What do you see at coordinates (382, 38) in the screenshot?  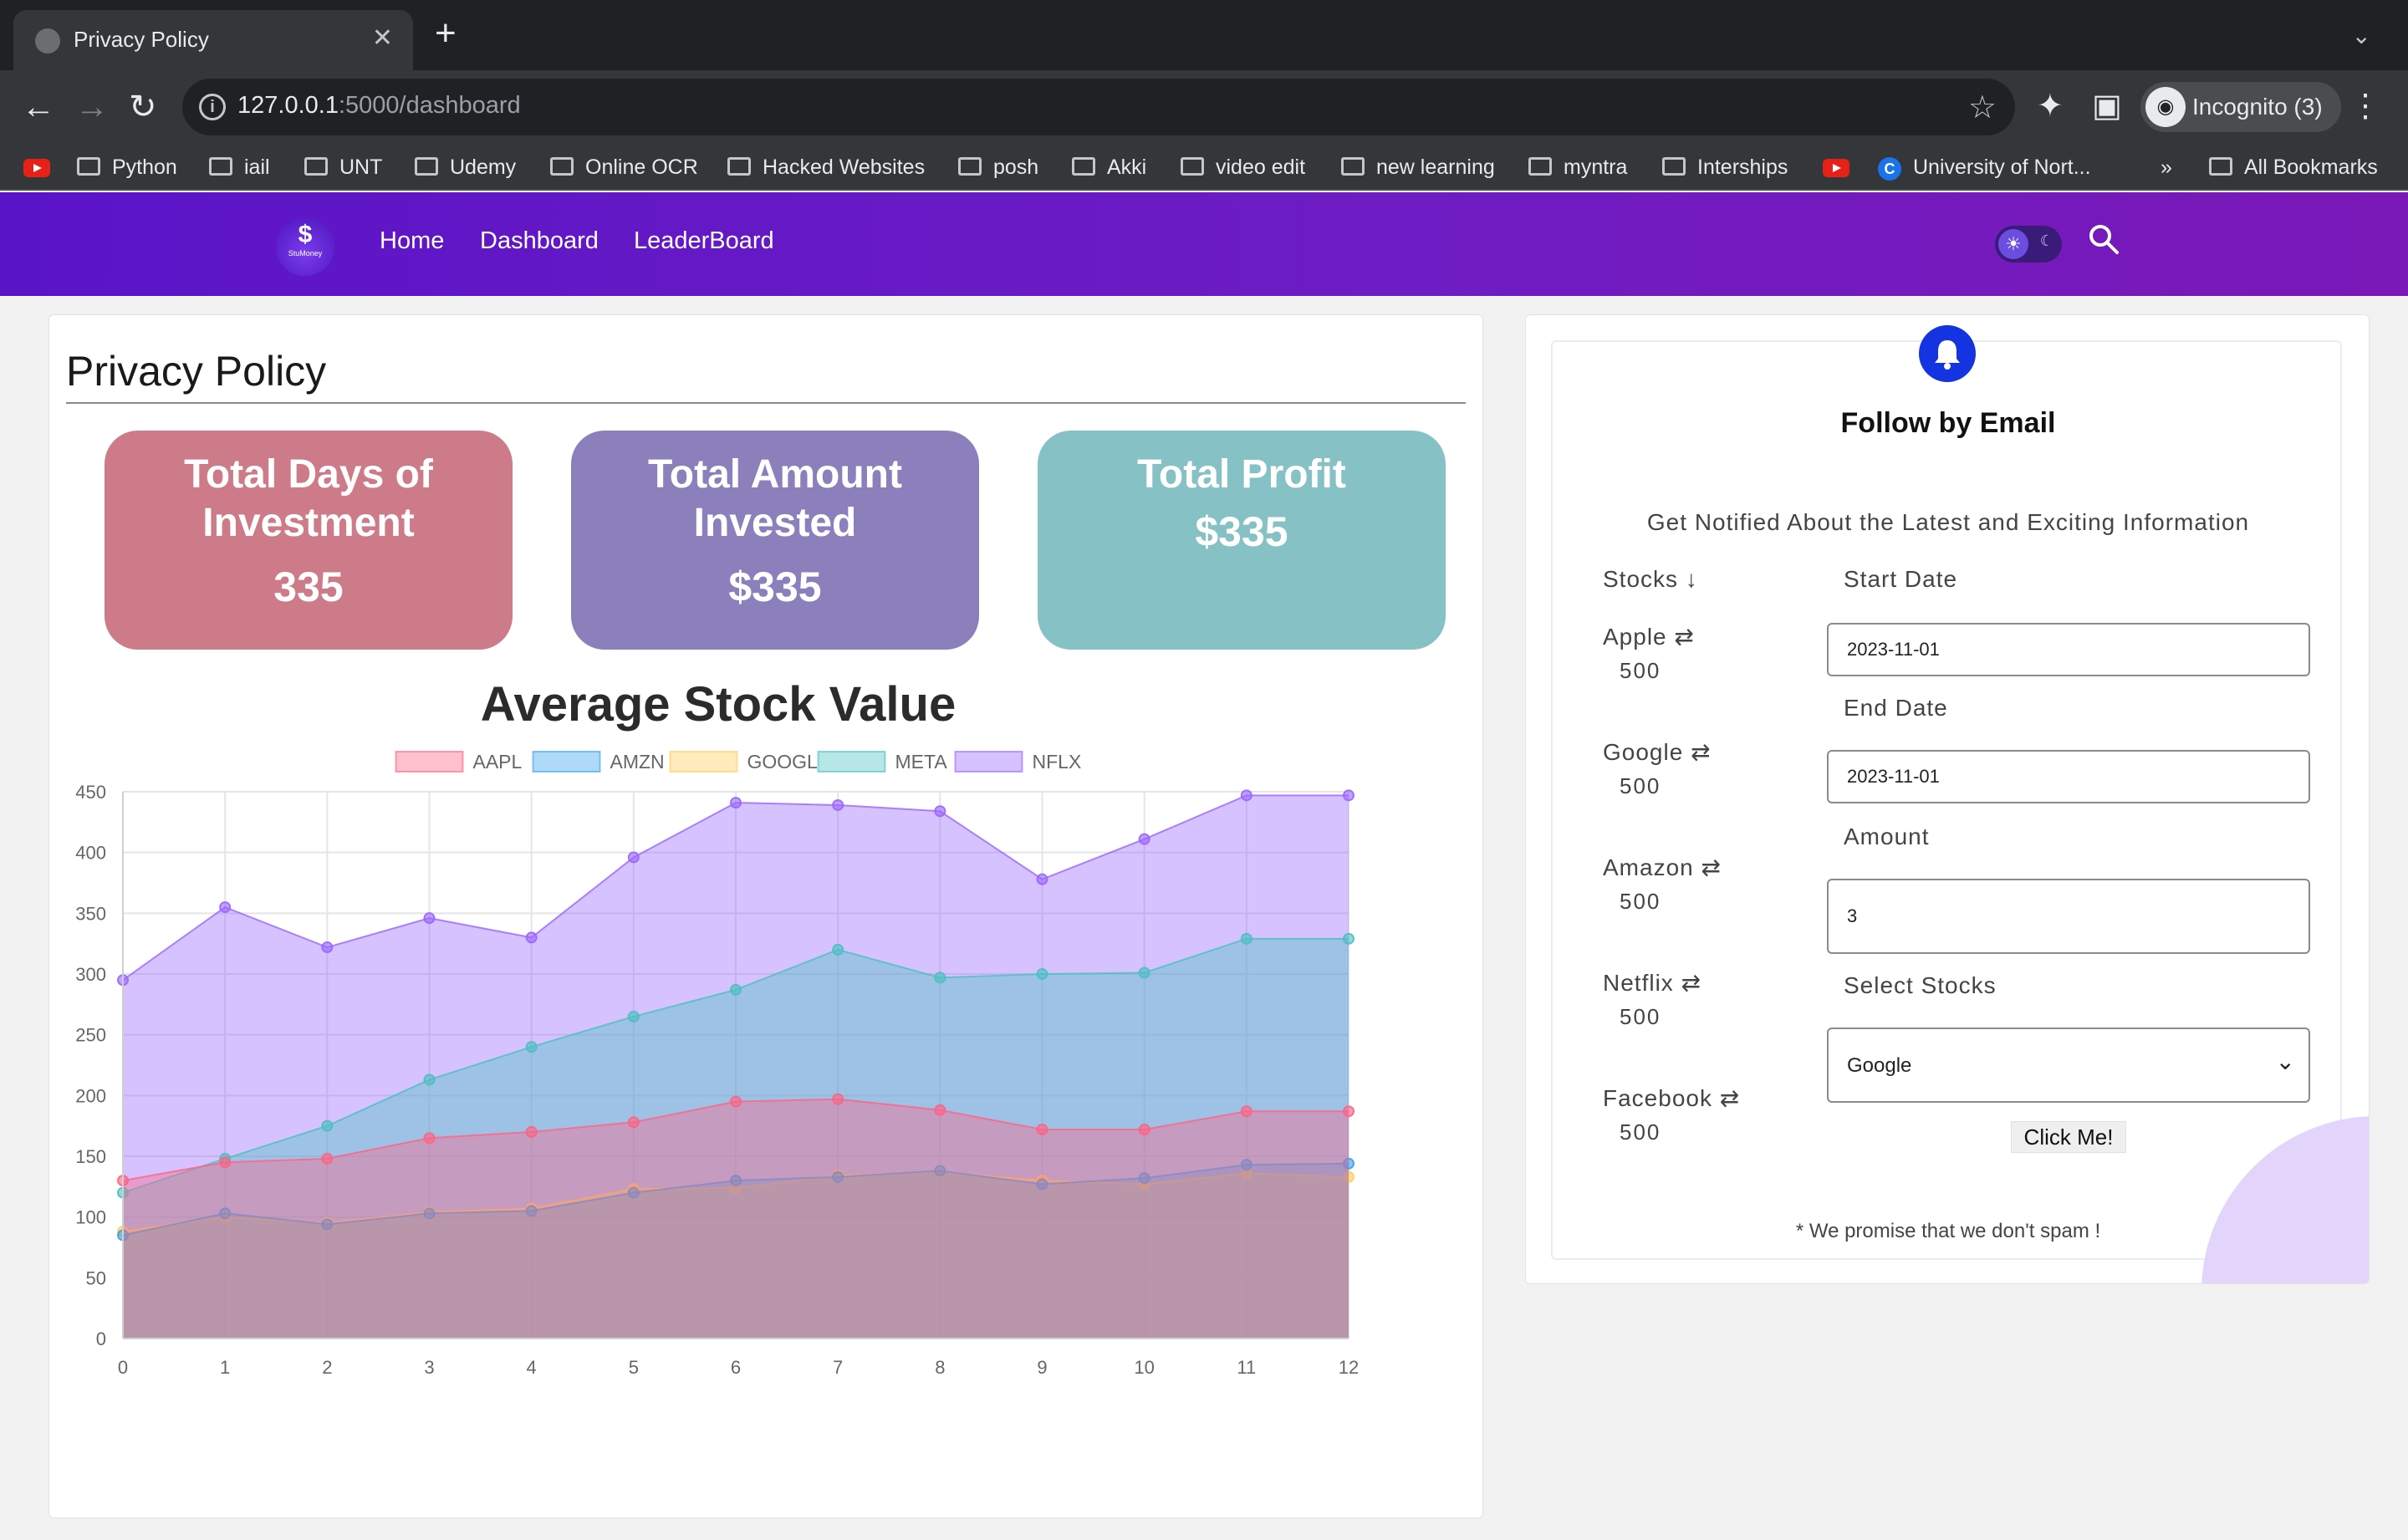 I see `close-tab-icon: ✕` at bounding box center [382, 38].